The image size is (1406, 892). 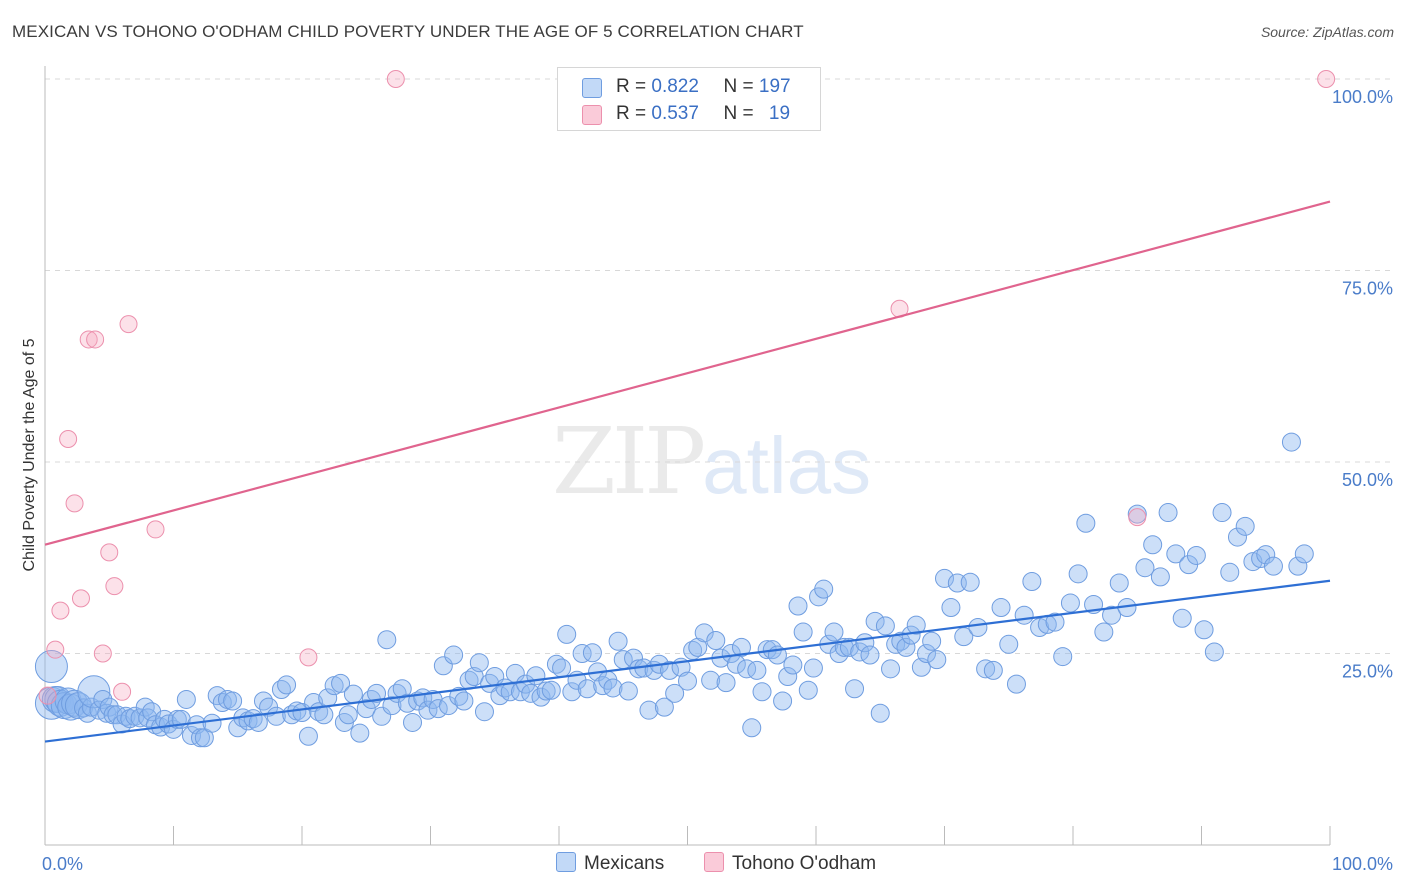 I want to click on legend-label: Tohono O'odham, so click(x=804, y=863).